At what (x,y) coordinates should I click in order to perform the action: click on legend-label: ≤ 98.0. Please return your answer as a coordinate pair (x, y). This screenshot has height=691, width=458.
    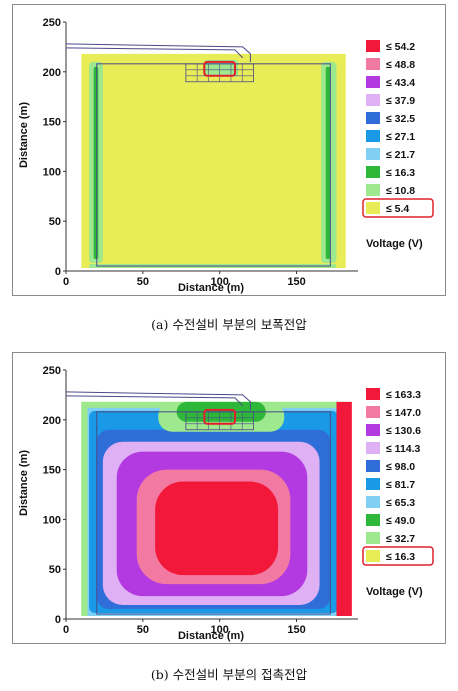
    Looking at the image, I should click on (400, 467).